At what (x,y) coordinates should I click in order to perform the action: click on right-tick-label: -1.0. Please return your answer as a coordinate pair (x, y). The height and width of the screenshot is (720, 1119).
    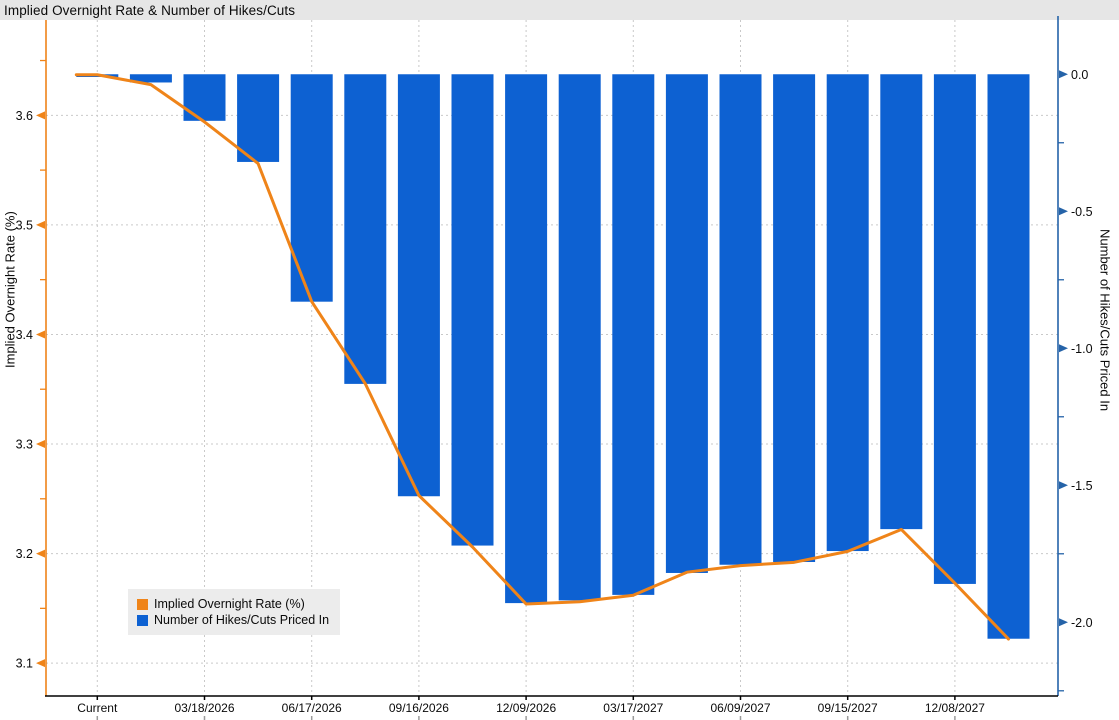
    Looking at the image, I should click on (1082, 349).